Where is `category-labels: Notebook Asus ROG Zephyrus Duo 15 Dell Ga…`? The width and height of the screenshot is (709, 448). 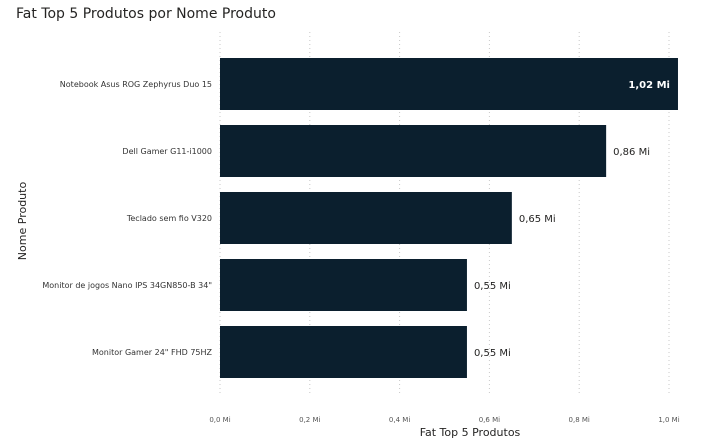
category-labels: Notebook Asus ROG Zephyrus Duo 15 Dell Ga… is located at coordinates (127, 218).